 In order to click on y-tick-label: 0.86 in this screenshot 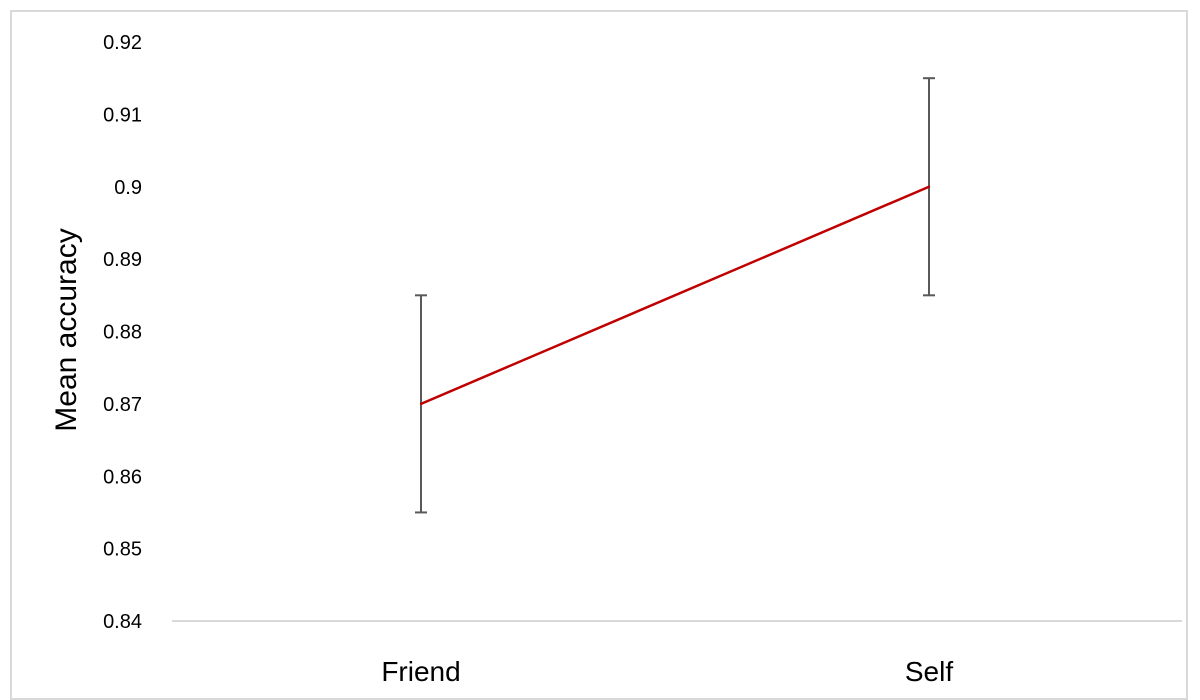, I will do `click(122, 477)`.